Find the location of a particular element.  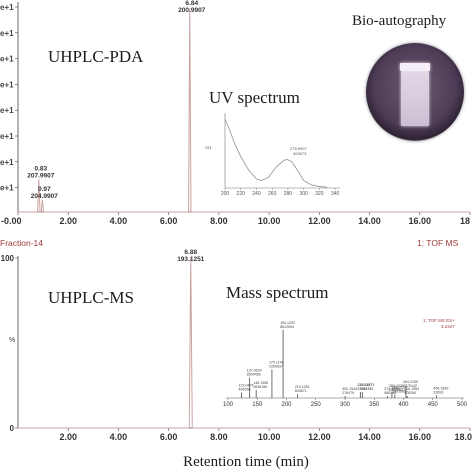

ms-x-ticks: 2.00 4.00 6.00 8.00 10.00 12.00 14.00 16.00 18.0 is located at coordinates (265, 435).